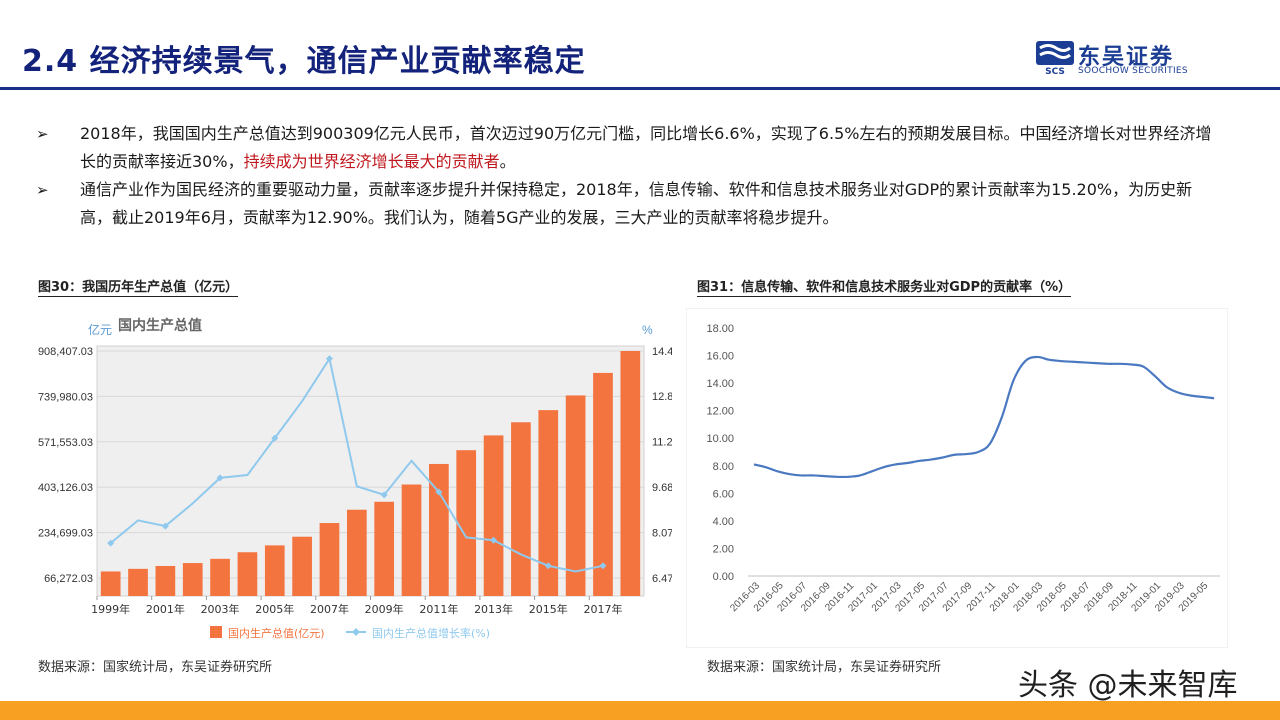 The width and height of the screenshot is (1280, 720). I want to click on y-axis-tick-label: 18.00, so click(720, 329).